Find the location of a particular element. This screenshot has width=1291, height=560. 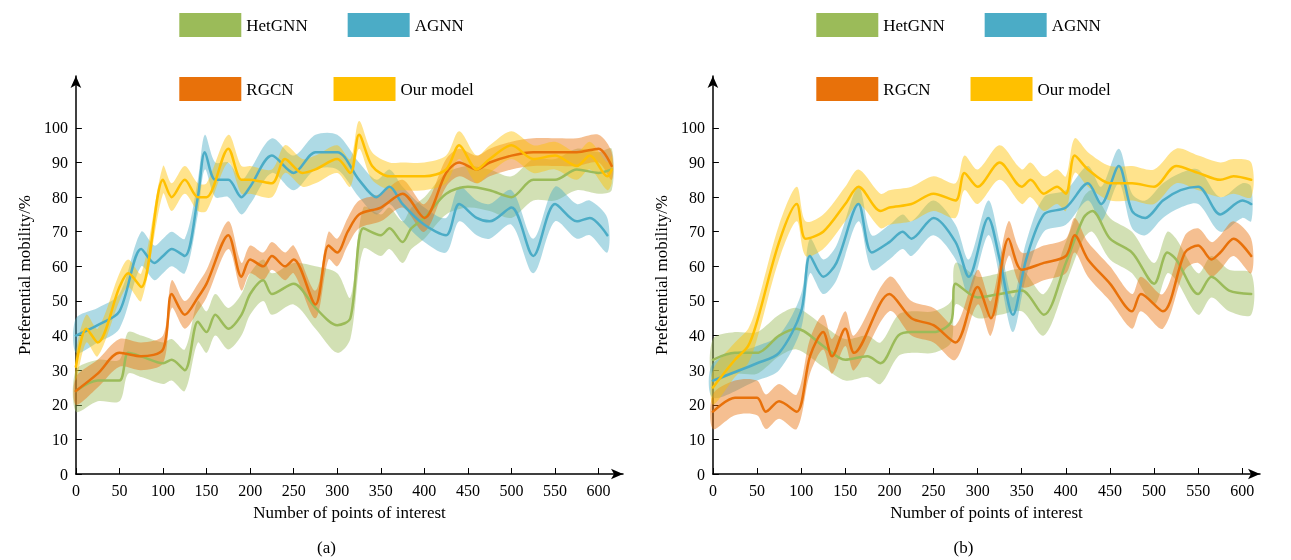

text: (b) is located at coordinates (963, 547).